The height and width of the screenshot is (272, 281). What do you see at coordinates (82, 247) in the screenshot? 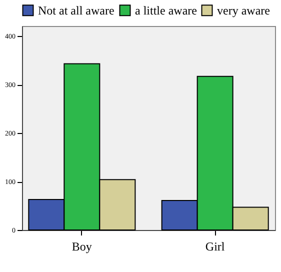
I see `x-tick-label: Boy` at bounding box center [82, 247].